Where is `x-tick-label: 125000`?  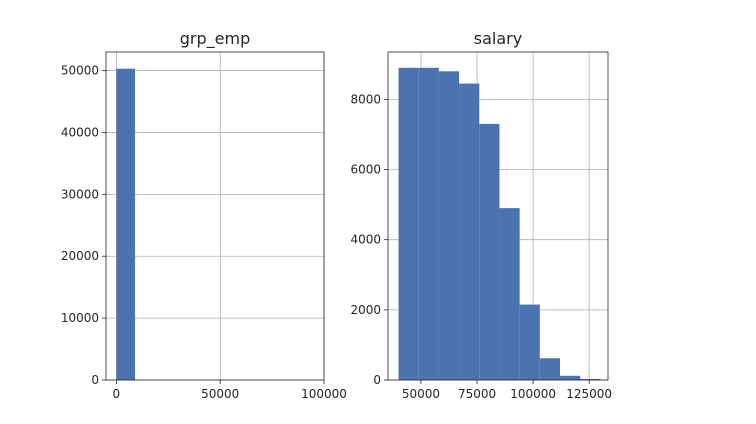
x-tick-label: 125000 is located at coordinates (589, 394).